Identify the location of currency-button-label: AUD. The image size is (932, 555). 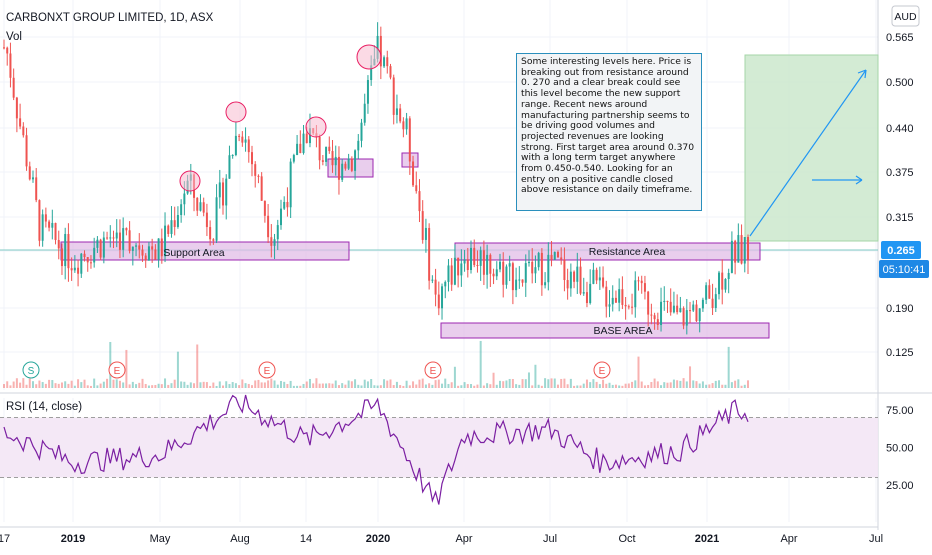
(905, 17).